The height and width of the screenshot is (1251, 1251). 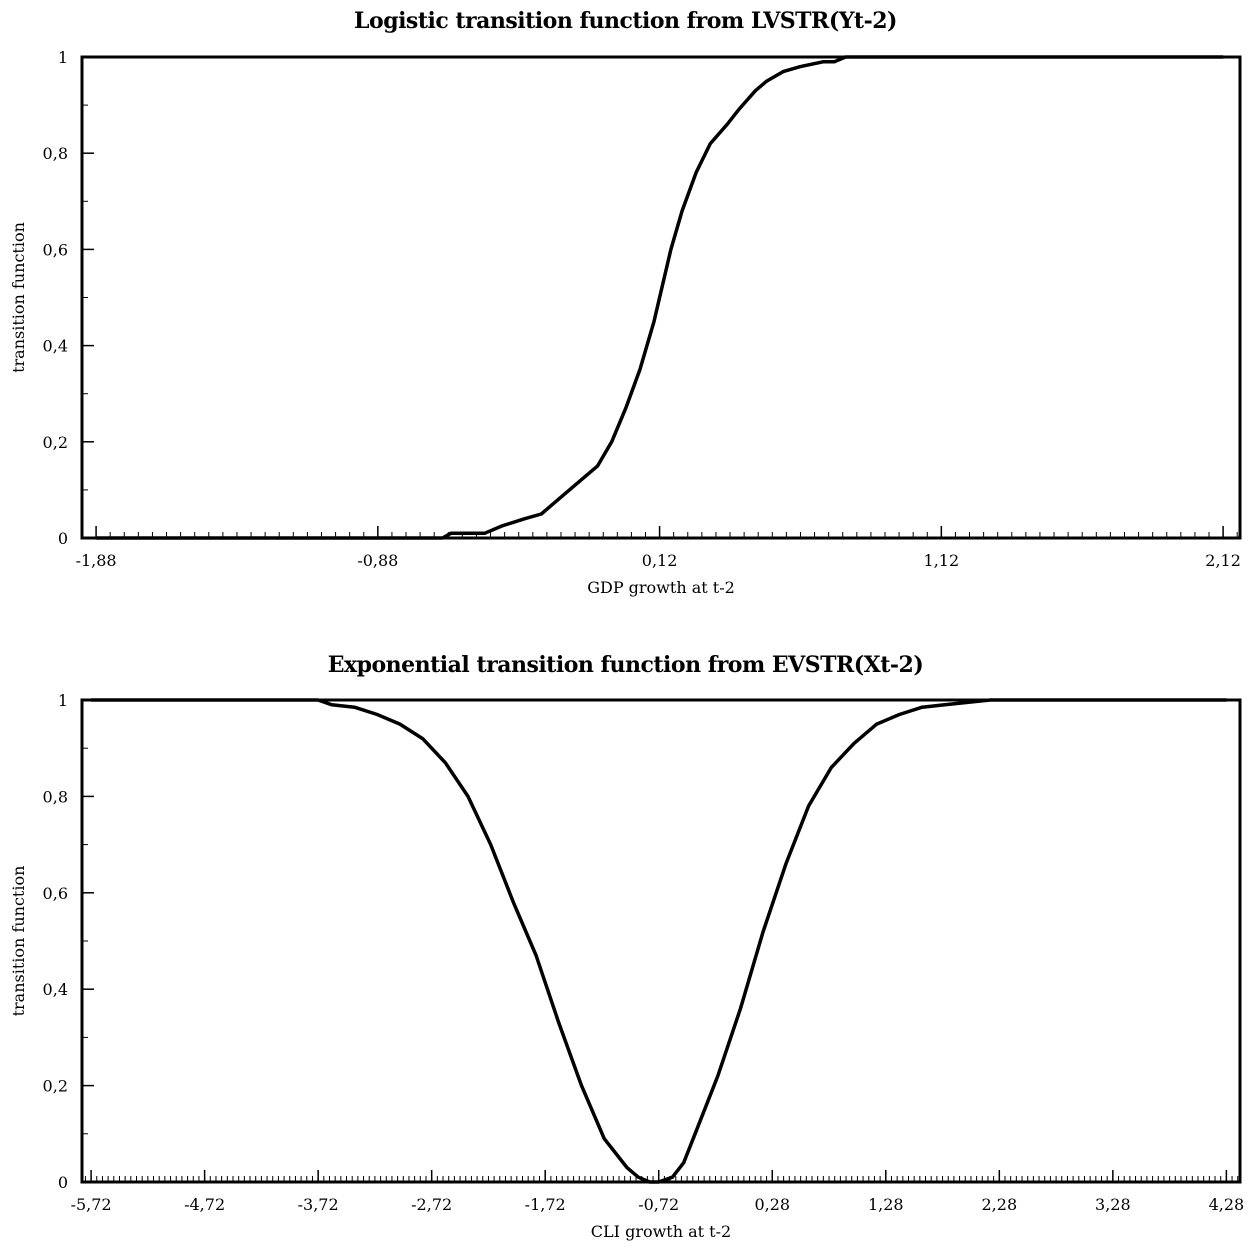 What do you see at coordinates (91, 1204) in the screenshot?
I see `x-tick-label: -5,72` at bounding box center [91, 1204].